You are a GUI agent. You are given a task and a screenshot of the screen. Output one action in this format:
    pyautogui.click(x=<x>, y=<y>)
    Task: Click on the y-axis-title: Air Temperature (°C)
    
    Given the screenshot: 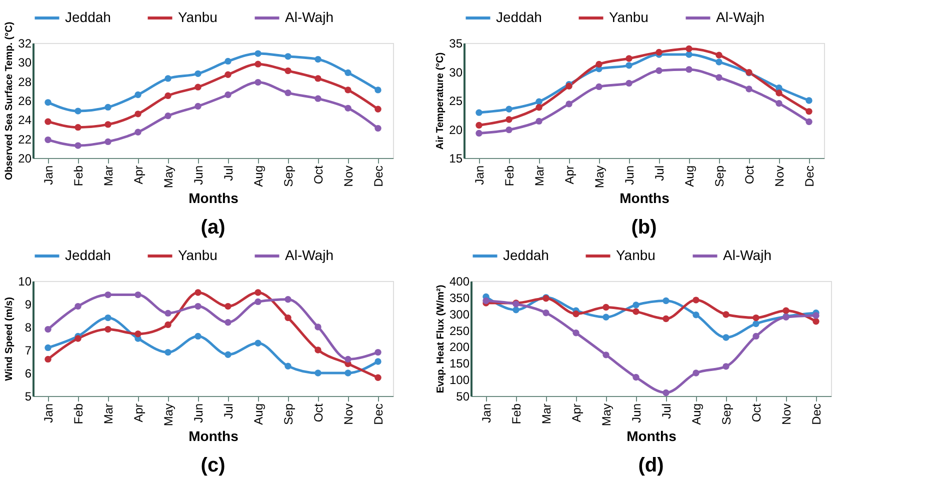 What is the action you would take?
    pyautogui.click(x=440, y=101)
    